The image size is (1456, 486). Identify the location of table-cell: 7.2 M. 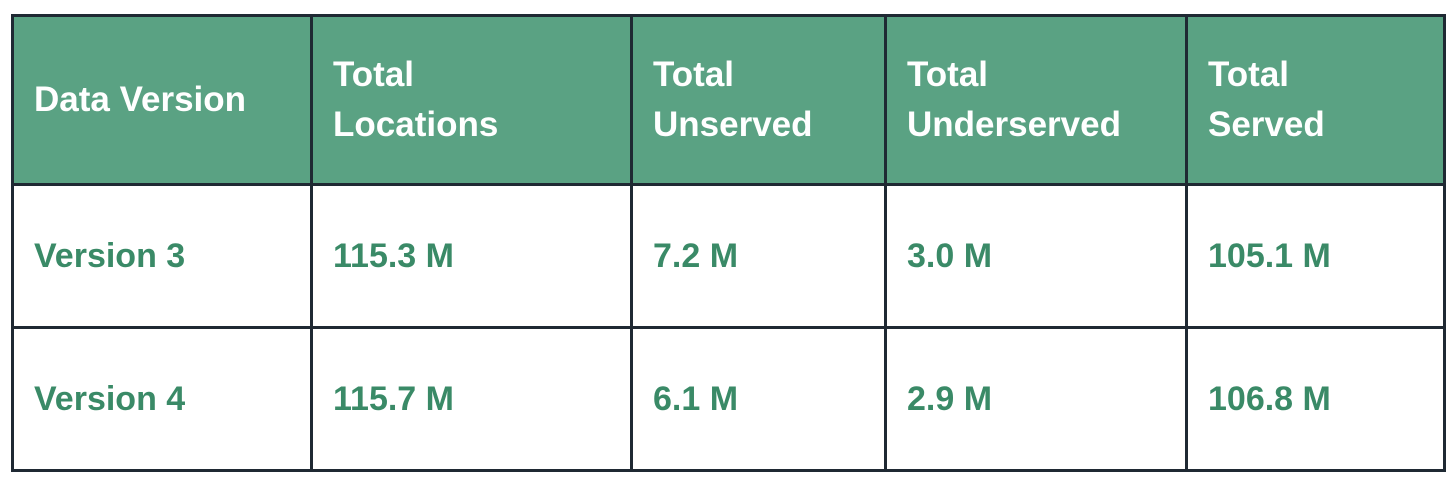
(758, 256).